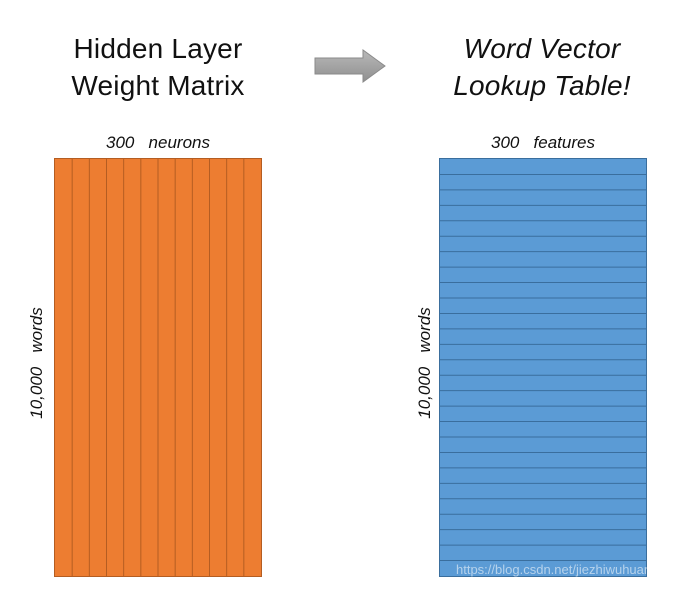 The image size is (697, 591). I want to click on word-vector-title-line2: Lookup Table!, so click(542, 85).